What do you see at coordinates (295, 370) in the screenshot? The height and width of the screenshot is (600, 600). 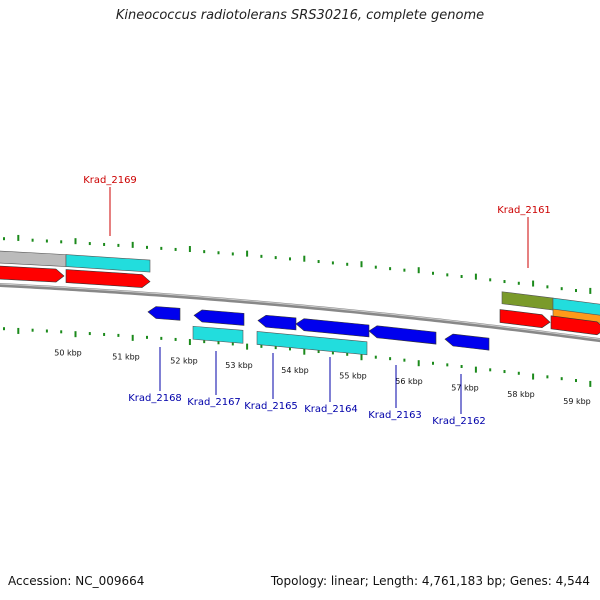 I see `axis-tick-label: 54 kbp` at bounding box center [295, 370].